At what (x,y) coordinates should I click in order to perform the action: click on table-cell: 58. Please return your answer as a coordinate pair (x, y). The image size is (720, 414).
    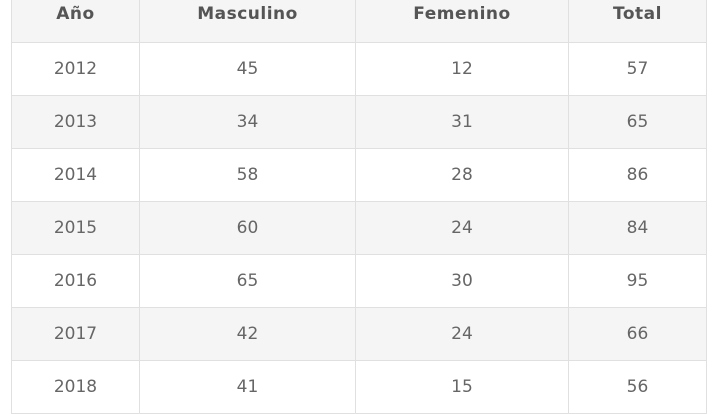
    Looking at the image, I should click on (247, 175).